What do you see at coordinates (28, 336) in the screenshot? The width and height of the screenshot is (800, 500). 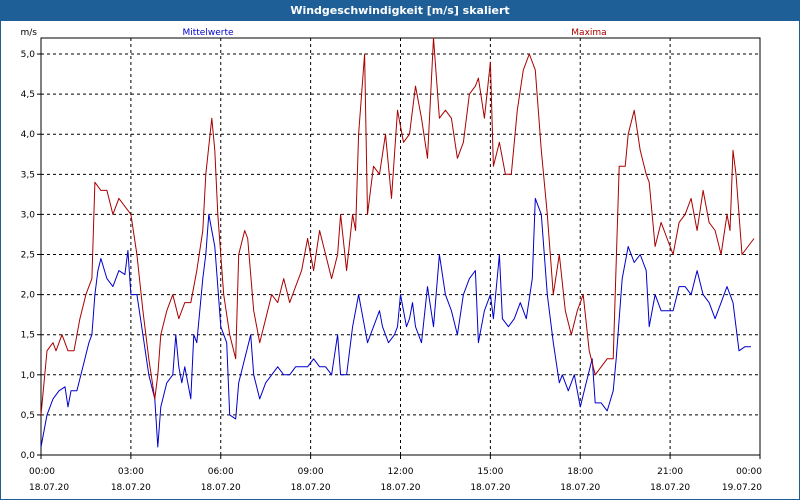 I see `y-tick-label: 1,5` at bounding box center [28, 336].